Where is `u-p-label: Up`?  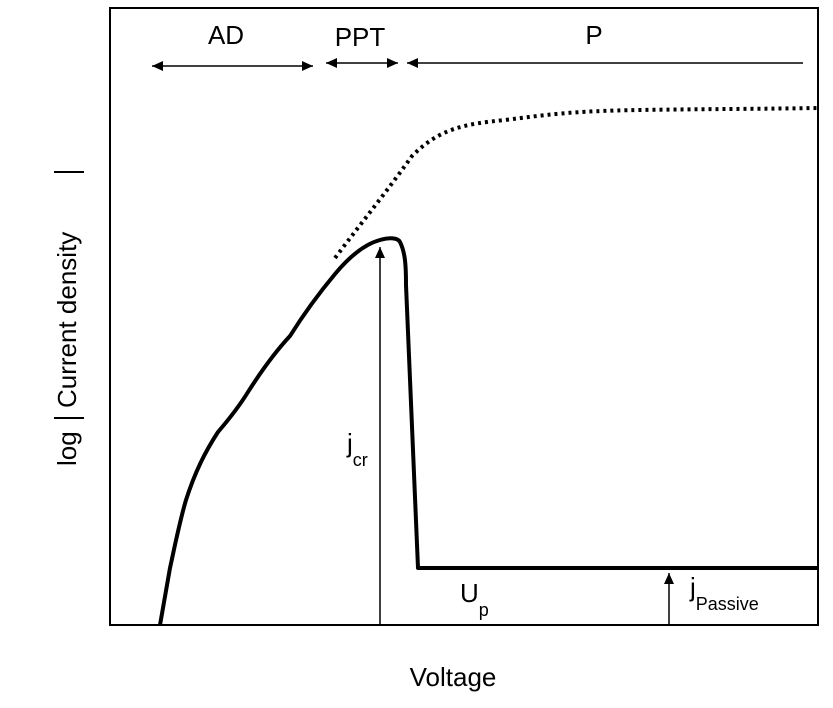
u-p-label: Up is located at coordinates (474, 599).